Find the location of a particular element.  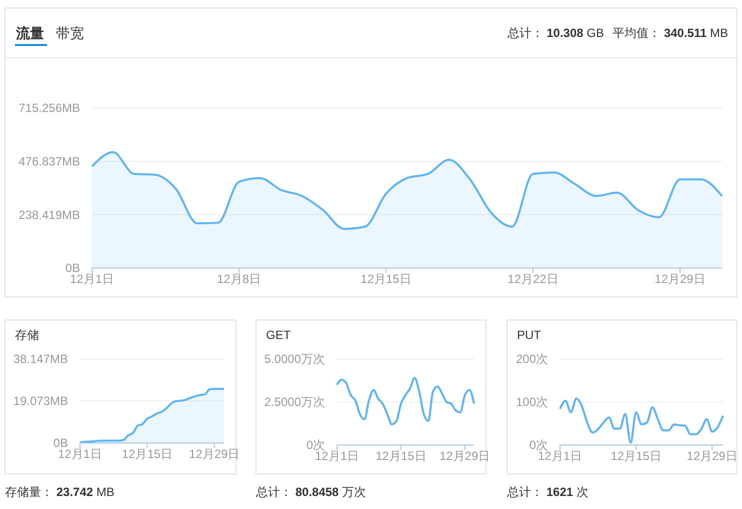

y-tick-label: 2.5000万次 is located at coordinates (294, 402).